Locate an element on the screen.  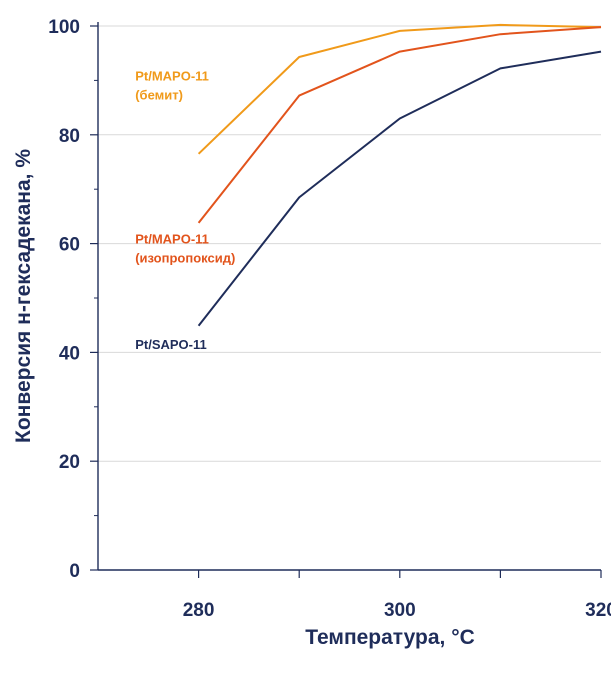
y-tick-label-20: 20 is located at coordinates (69, 462).